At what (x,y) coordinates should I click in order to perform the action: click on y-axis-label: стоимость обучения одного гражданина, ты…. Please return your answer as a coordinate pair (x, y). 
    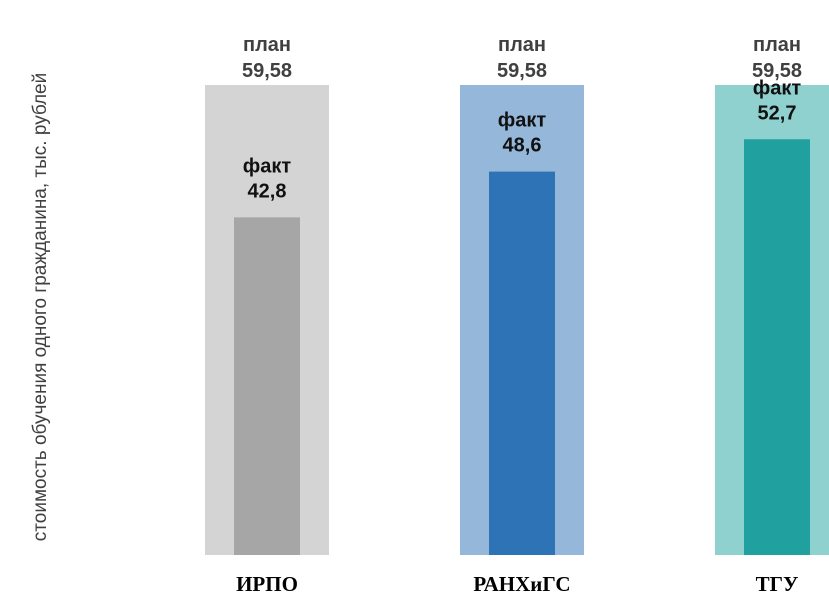
    Looking at the image, I should click on (40, 307).